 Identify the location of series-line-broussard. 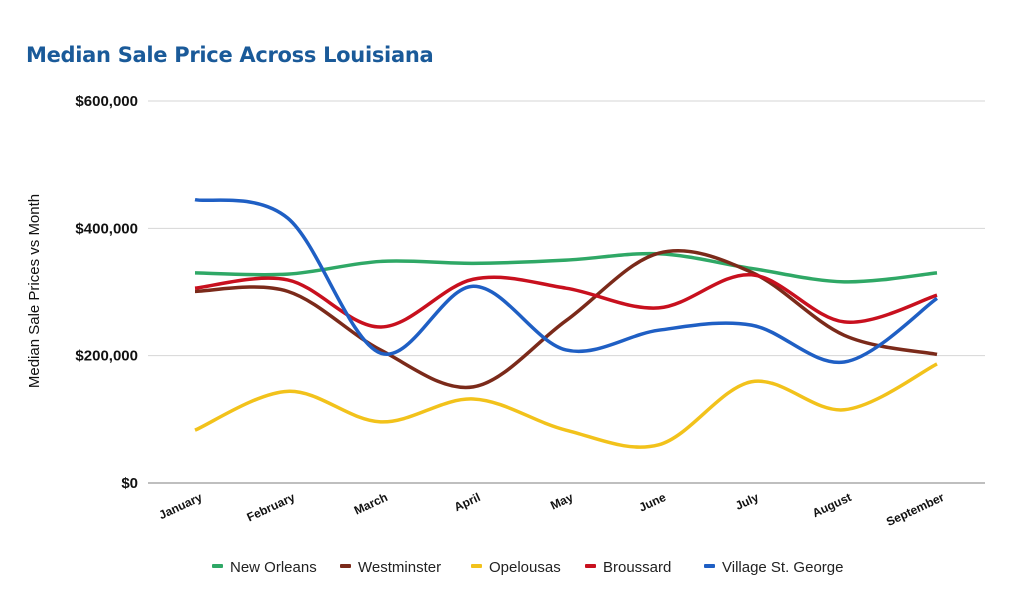
(566, 301).